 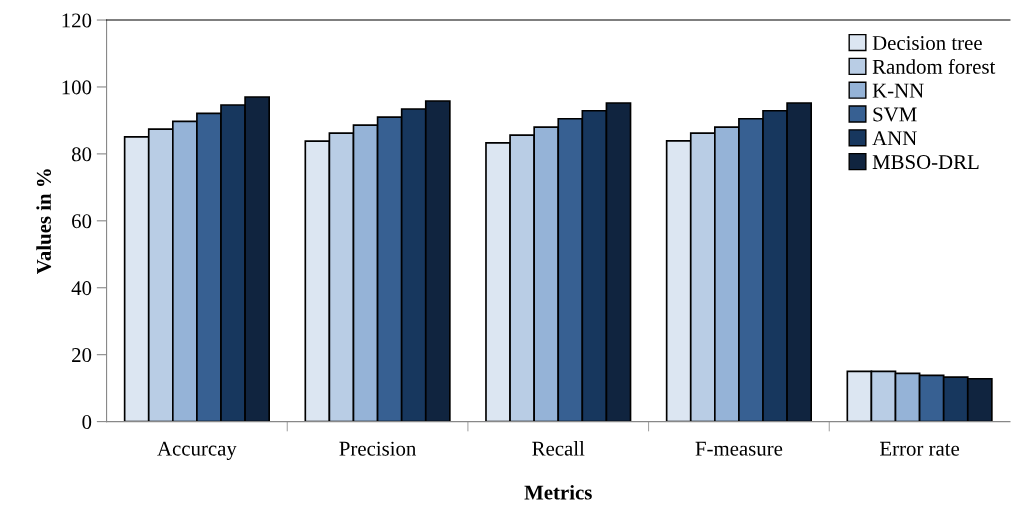 I want to click on x-tick-label: F-measure, so click(x=739, y=448).